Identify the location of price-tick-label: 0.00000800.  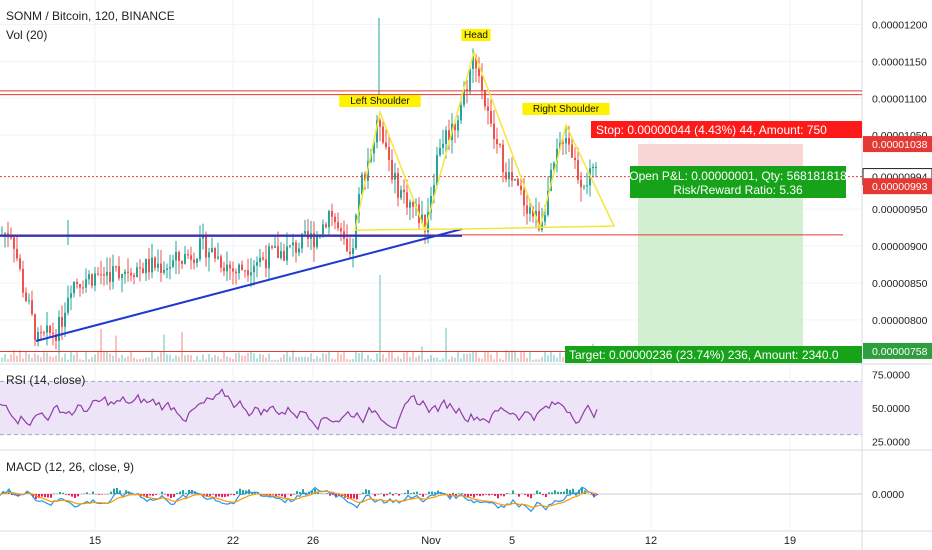
(900, 321).